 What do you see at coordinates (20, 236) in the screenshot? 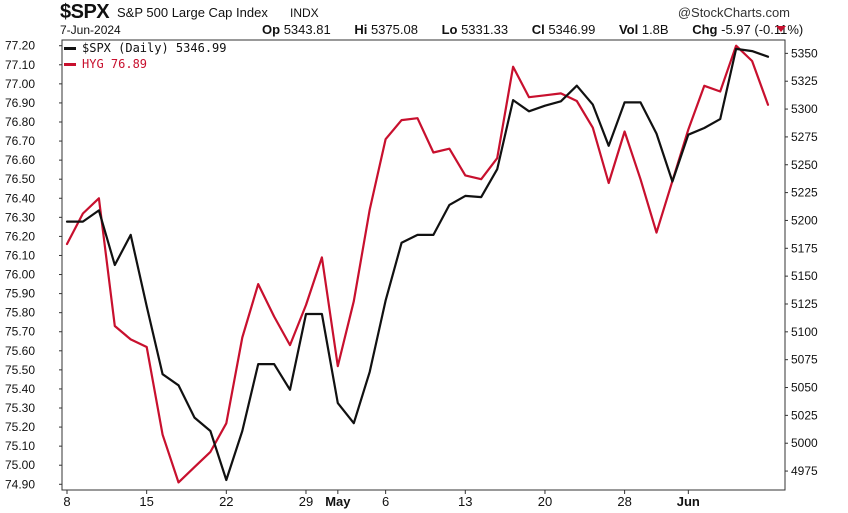
I see `left-tick-label: 76.20` at bounding box center [20, 236].